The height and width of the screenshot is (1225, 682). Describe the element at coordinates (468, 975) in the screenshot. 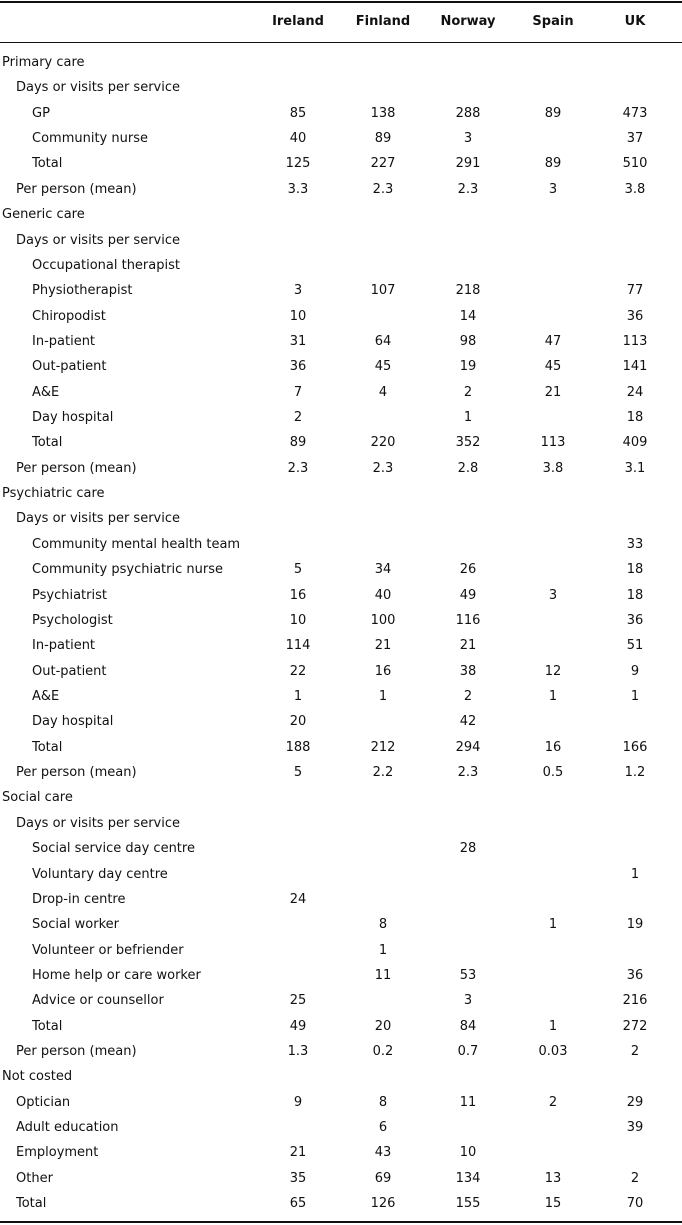

I see `cell-value: 53` at that location.